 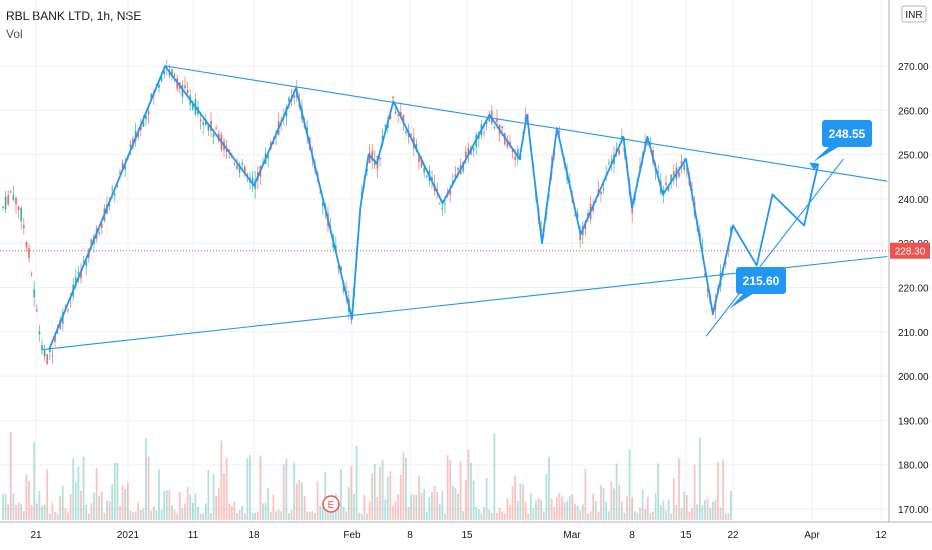 I want to click on volume-label: Vol, so click(x=14, y=34).